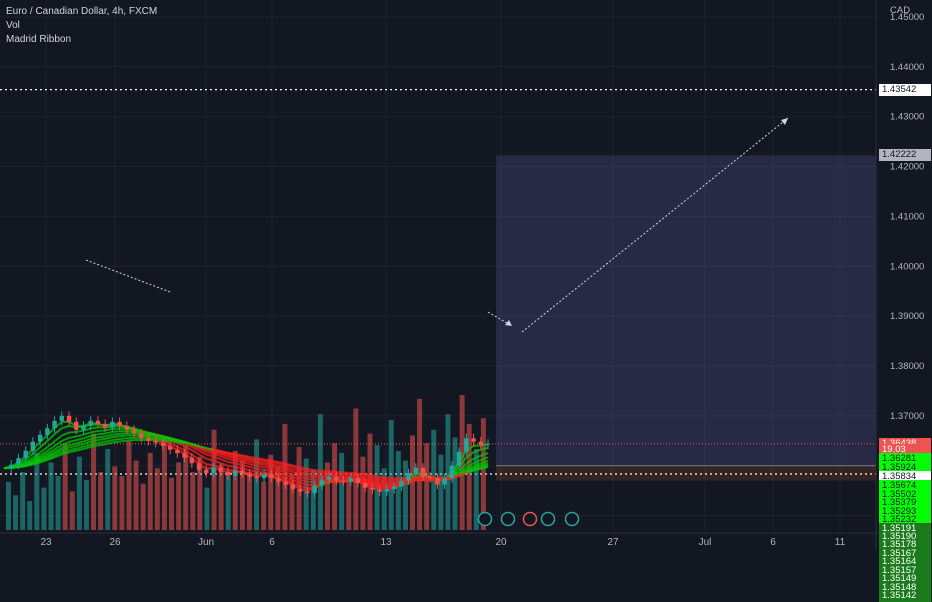 This screenshot has height=602, width=932. Describe the element at coordinates (900, 10) in the screenshot. I see `currency-label: CAD` at that location.